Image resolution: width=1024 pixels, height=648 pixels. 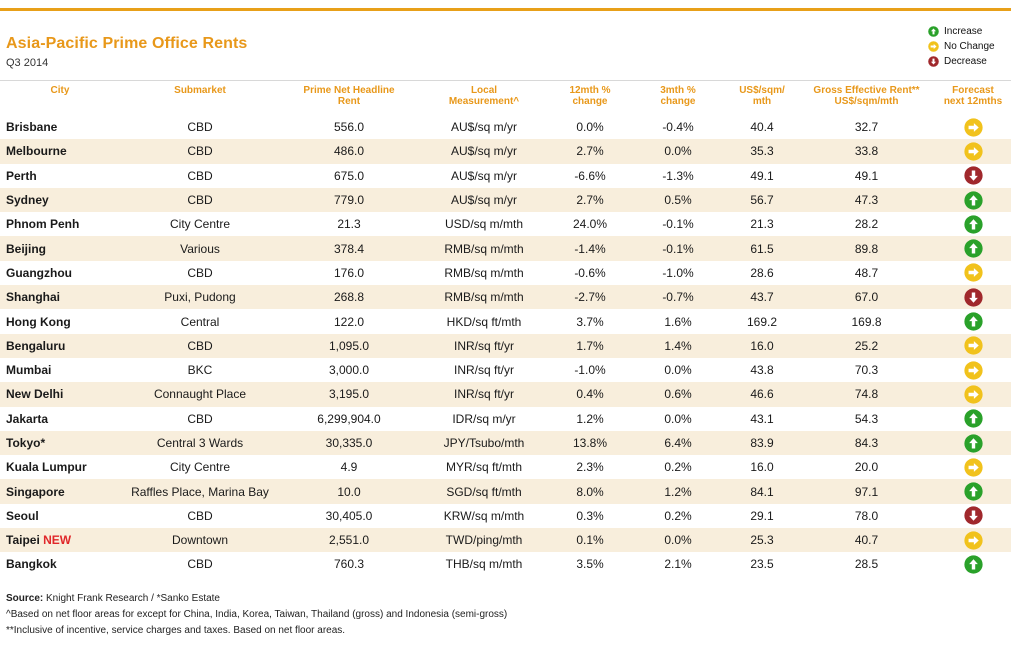 What do you see at coordinates (200, 297) in the screenshot?
I see `submarket-cell: Puxi, Pudong` at bounding box center [200, 297].